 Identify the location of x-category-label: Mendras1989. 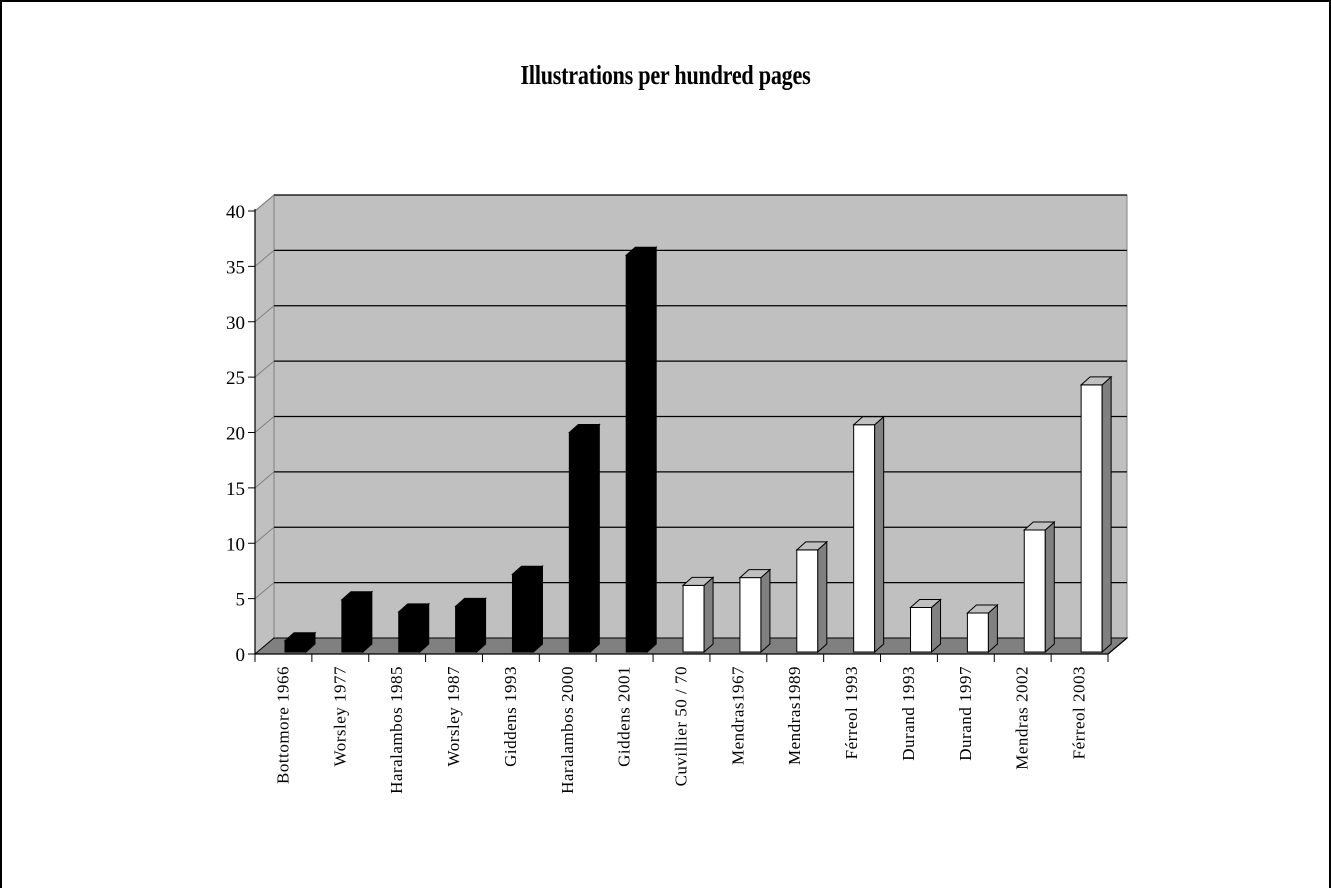
(794, 715).